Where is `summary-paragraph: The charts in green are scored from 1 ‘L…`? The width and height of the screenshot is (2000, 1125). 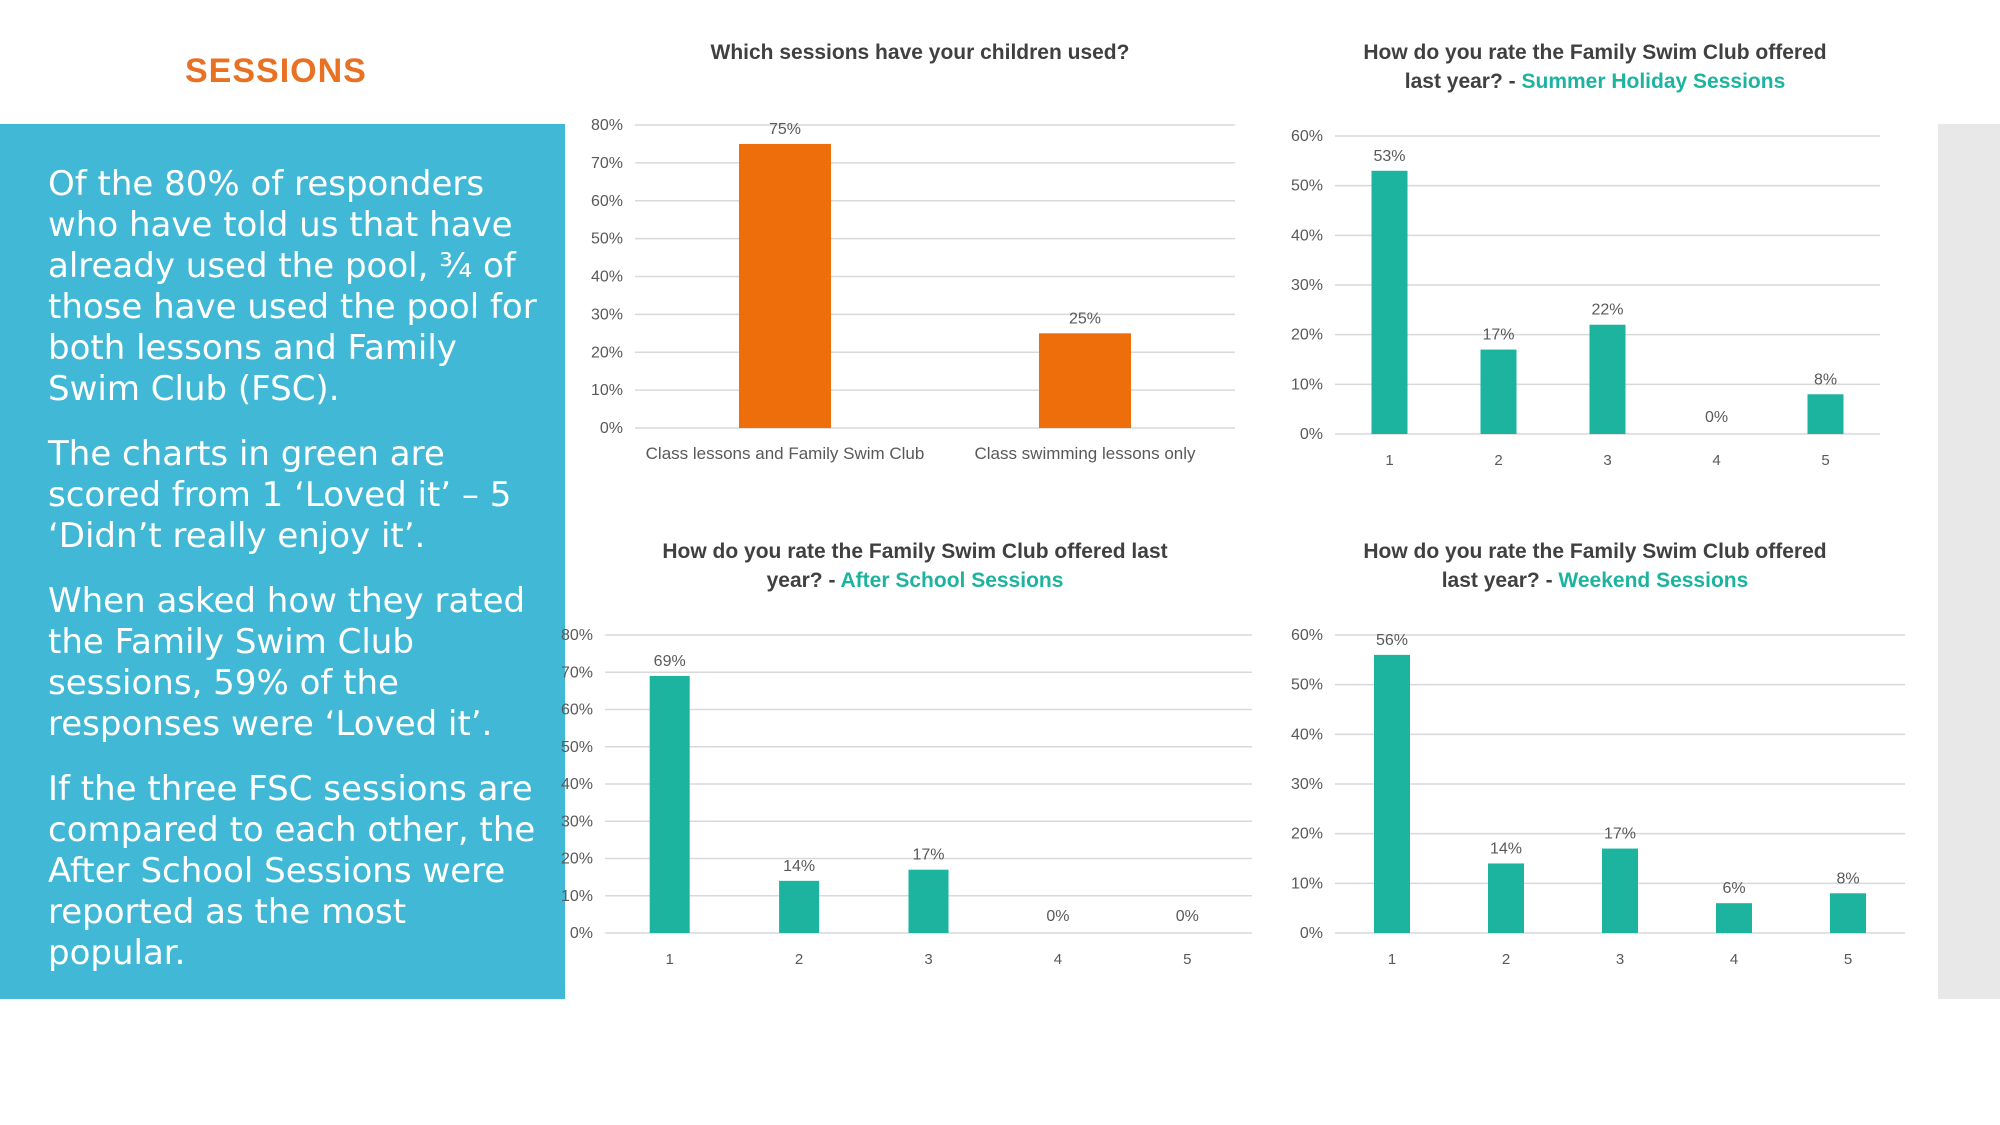
summary-paragraph: The charts in green are scored from 1 ‘L… is located at coordinates (280, 495).